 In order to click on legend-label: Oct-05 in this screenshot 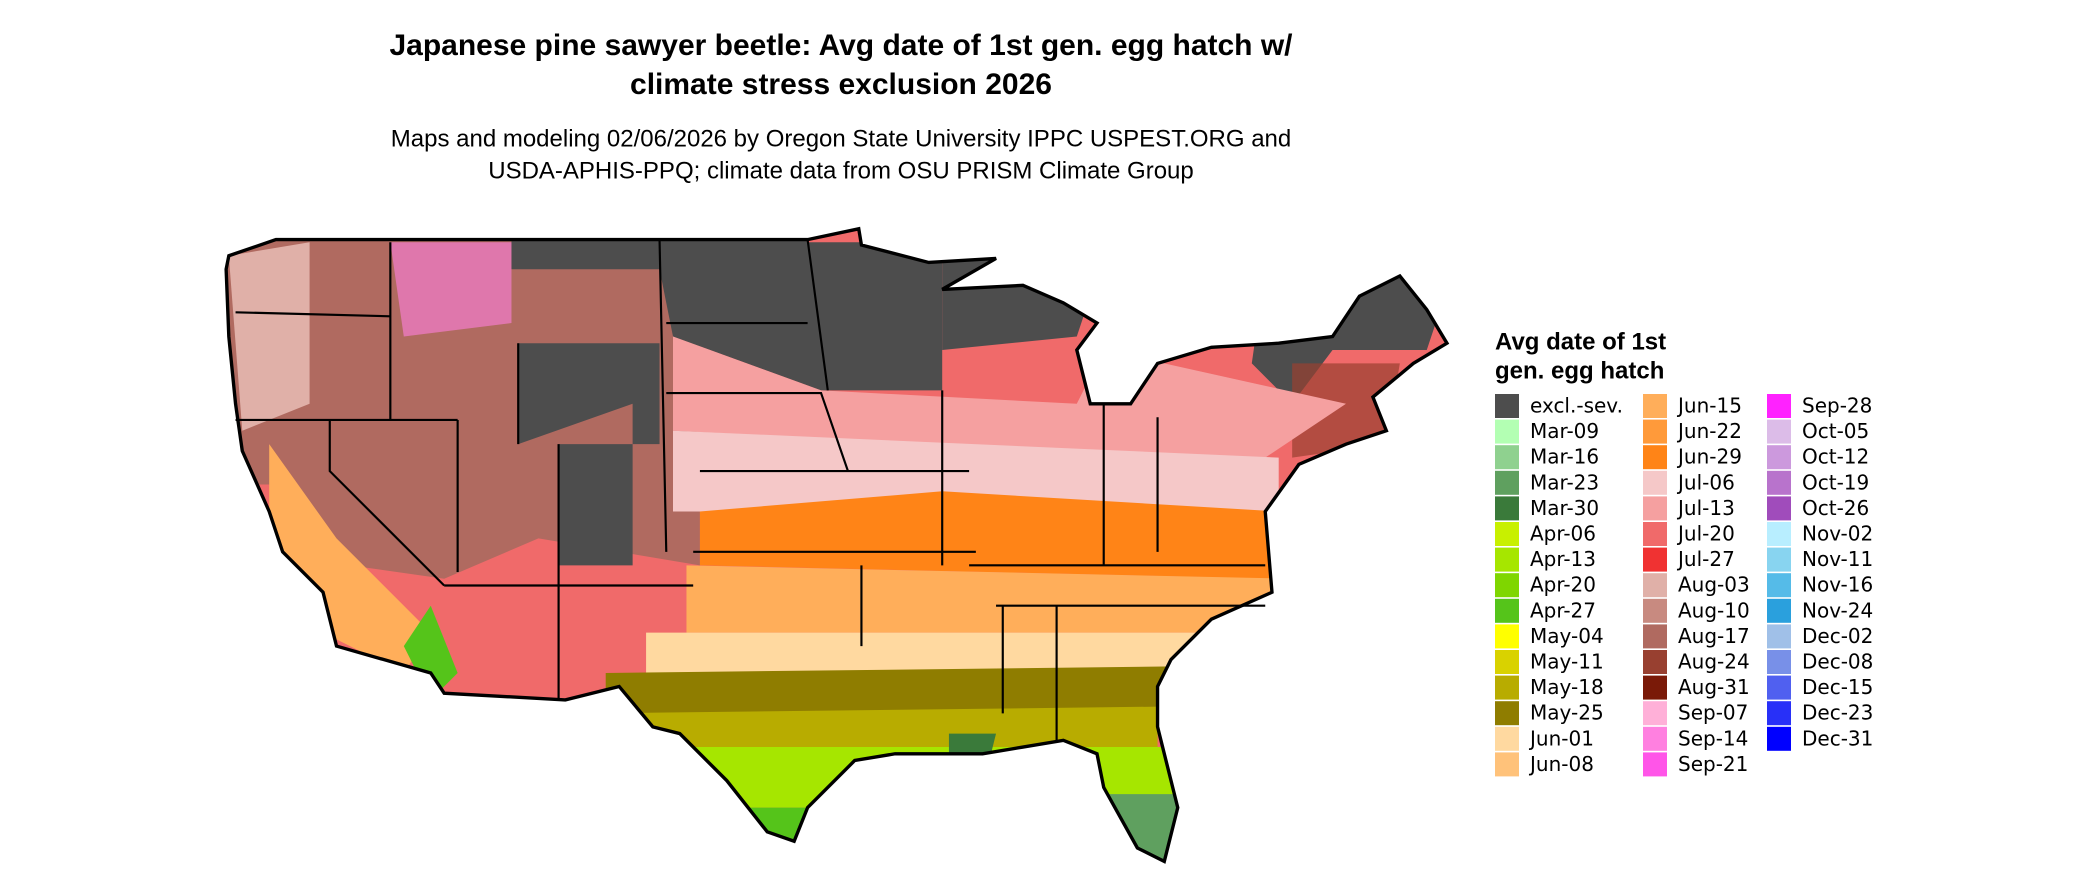, I will do `click(1835, 431)`.